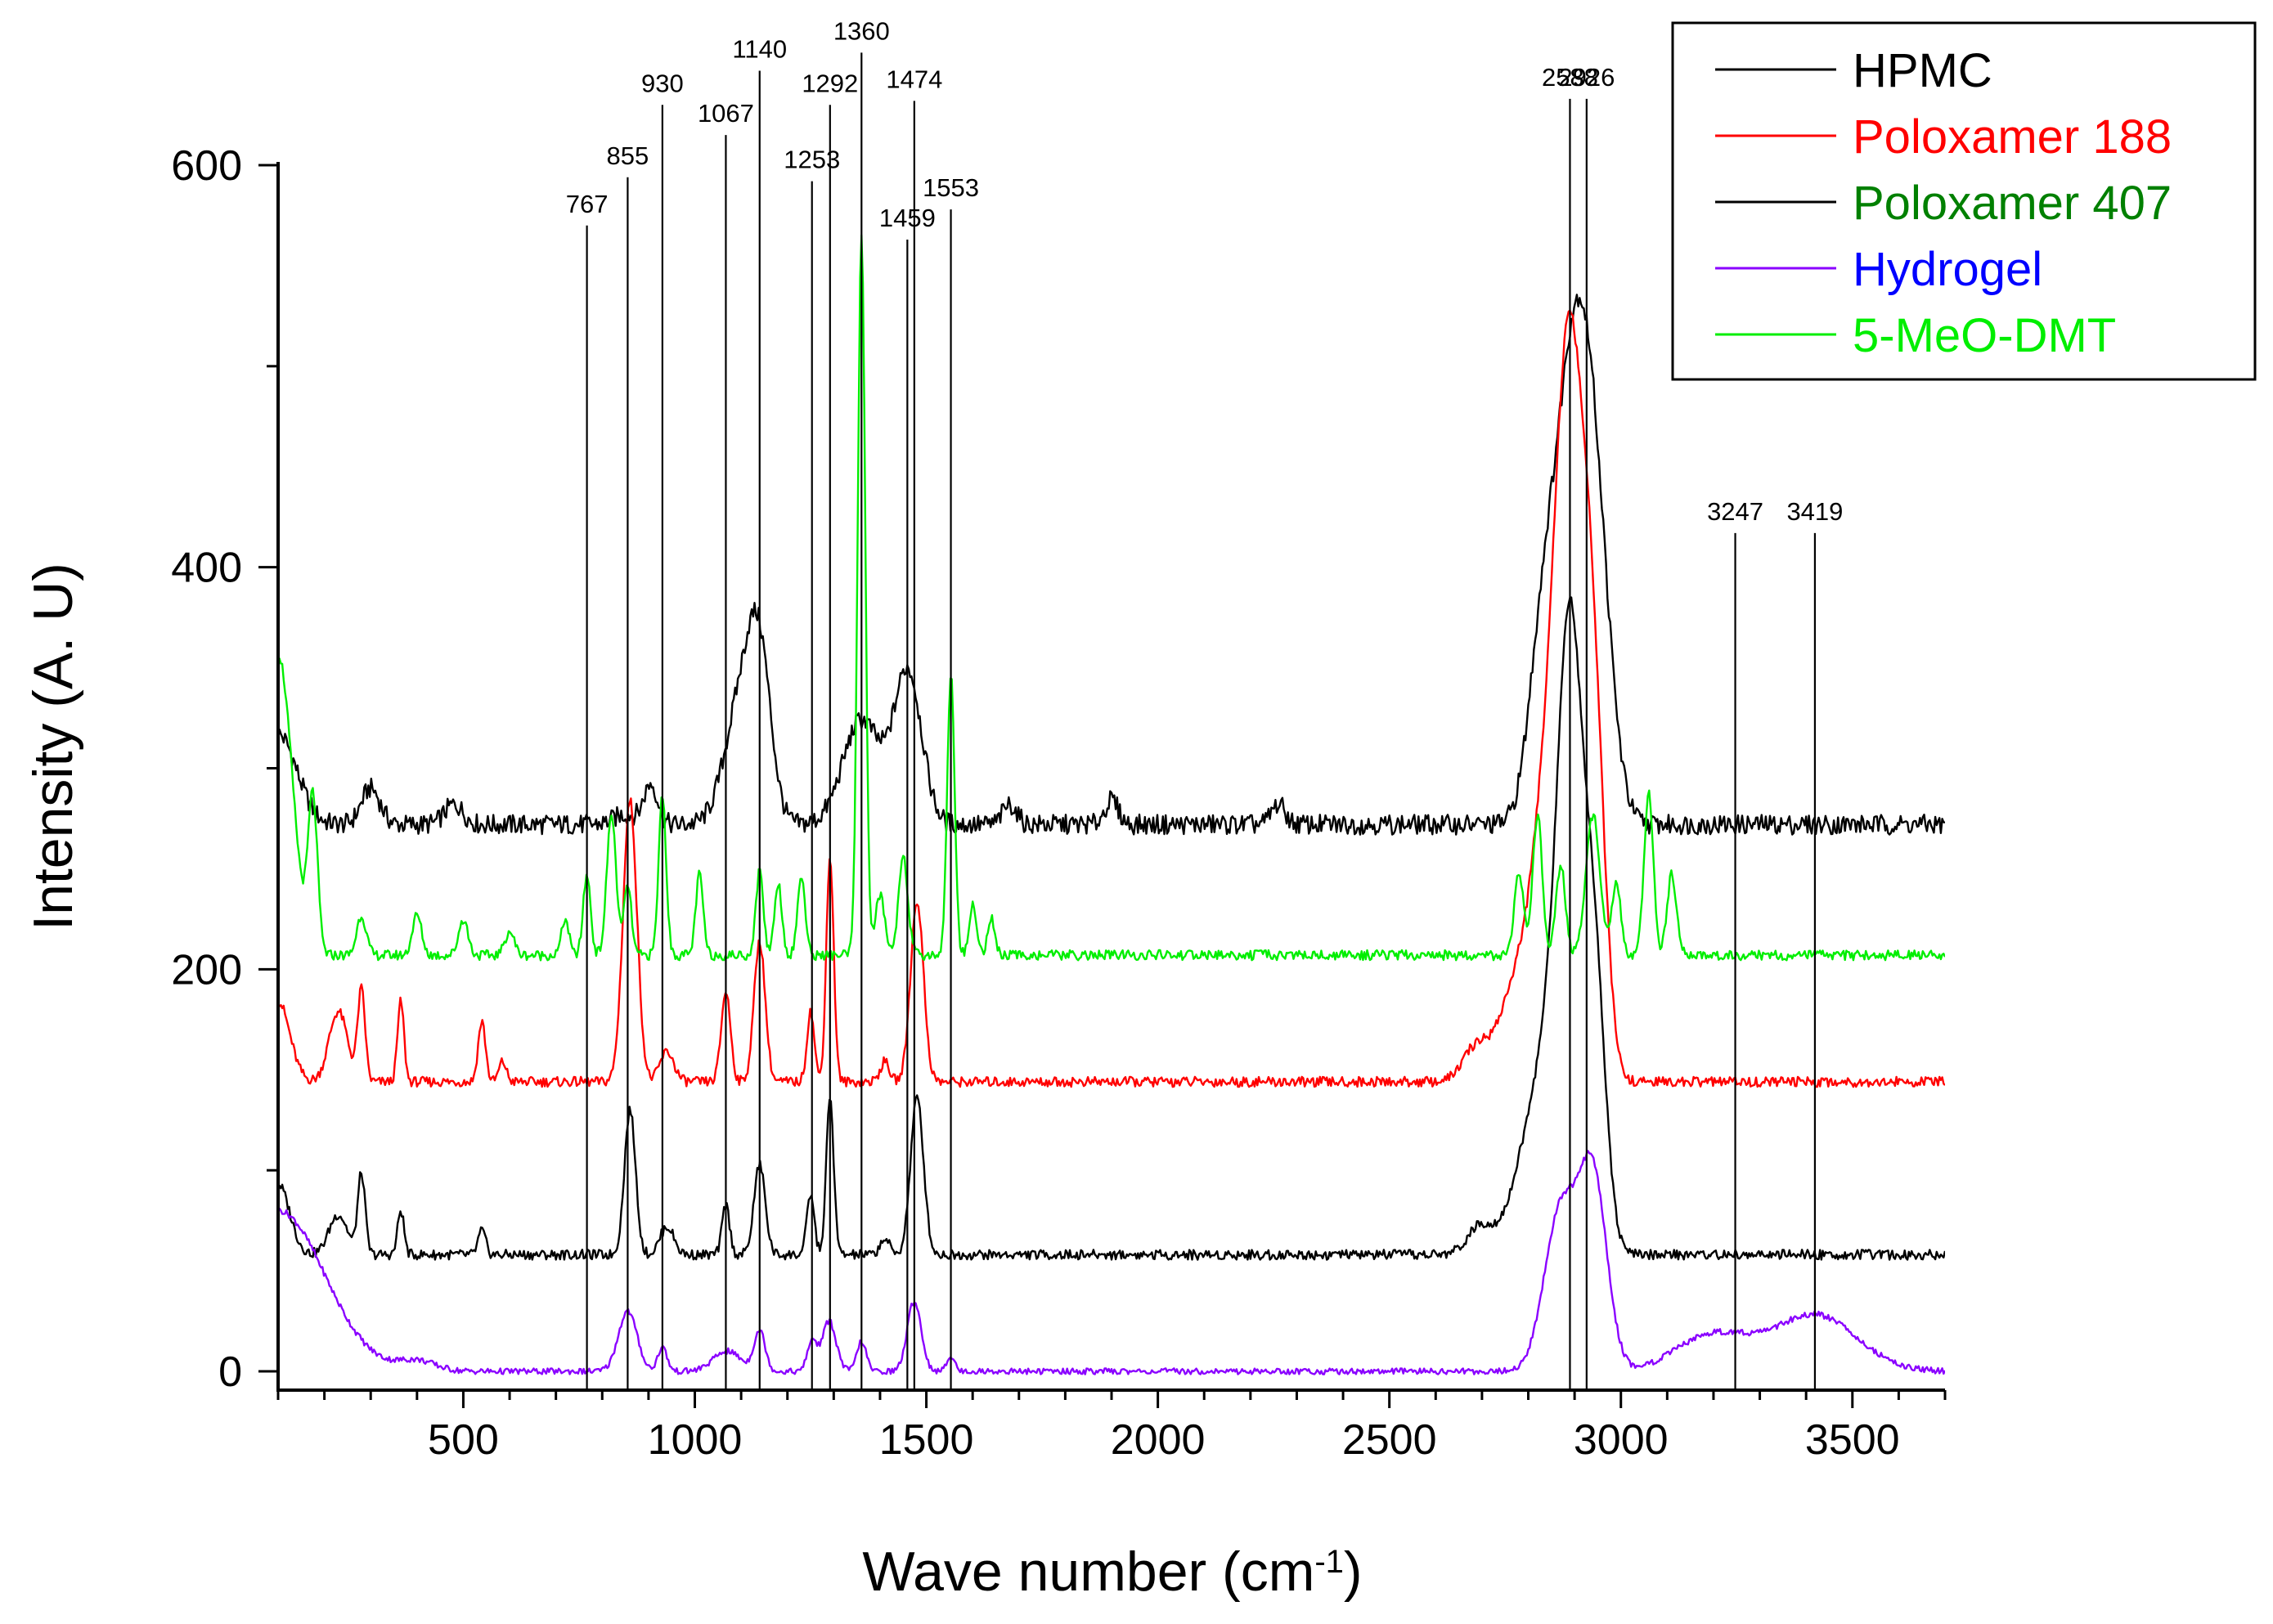 This screenshot has height=1624, width=2273. I want to click on legend-label: 5-MeO-DMT, so click(1985, 336).